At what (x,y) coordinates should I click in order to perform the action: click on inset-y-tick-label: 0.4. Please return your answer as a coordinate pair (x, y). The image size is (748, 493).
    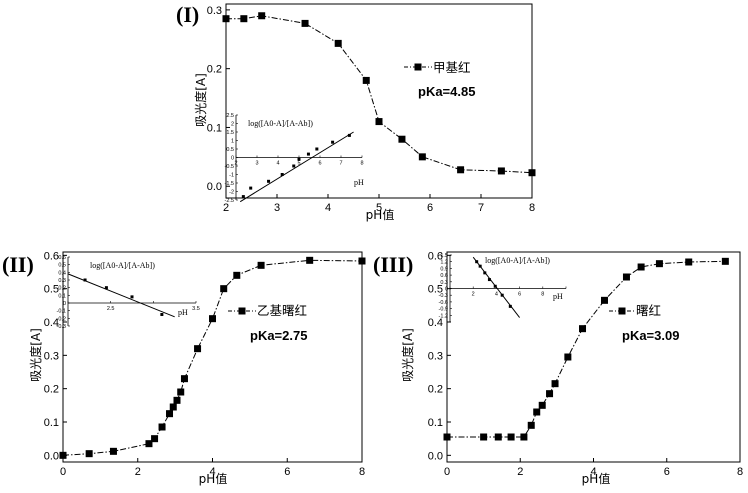
    Looking at the image, I should click on (62, 273).